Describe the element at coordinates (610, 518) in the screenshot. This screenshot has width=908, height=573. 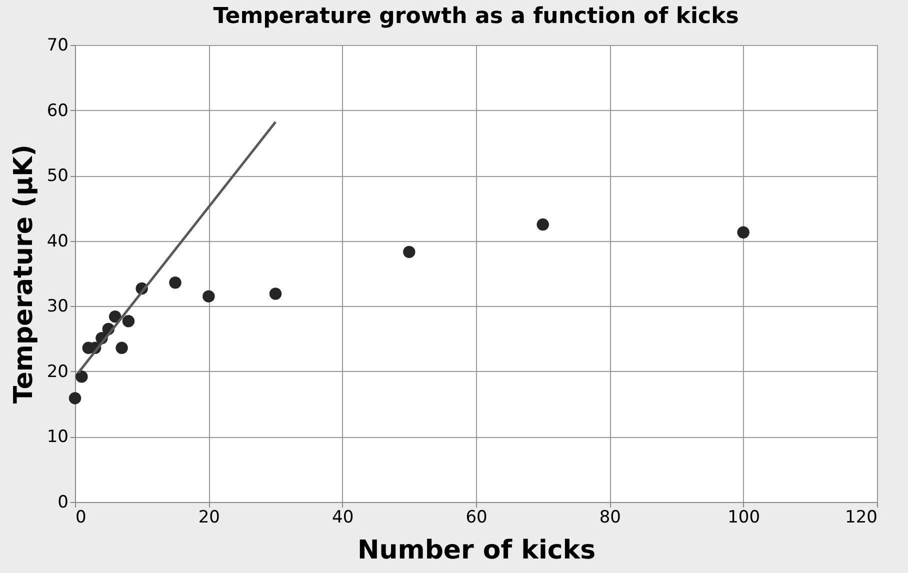
I see `x-tick-label: 80` at that location.